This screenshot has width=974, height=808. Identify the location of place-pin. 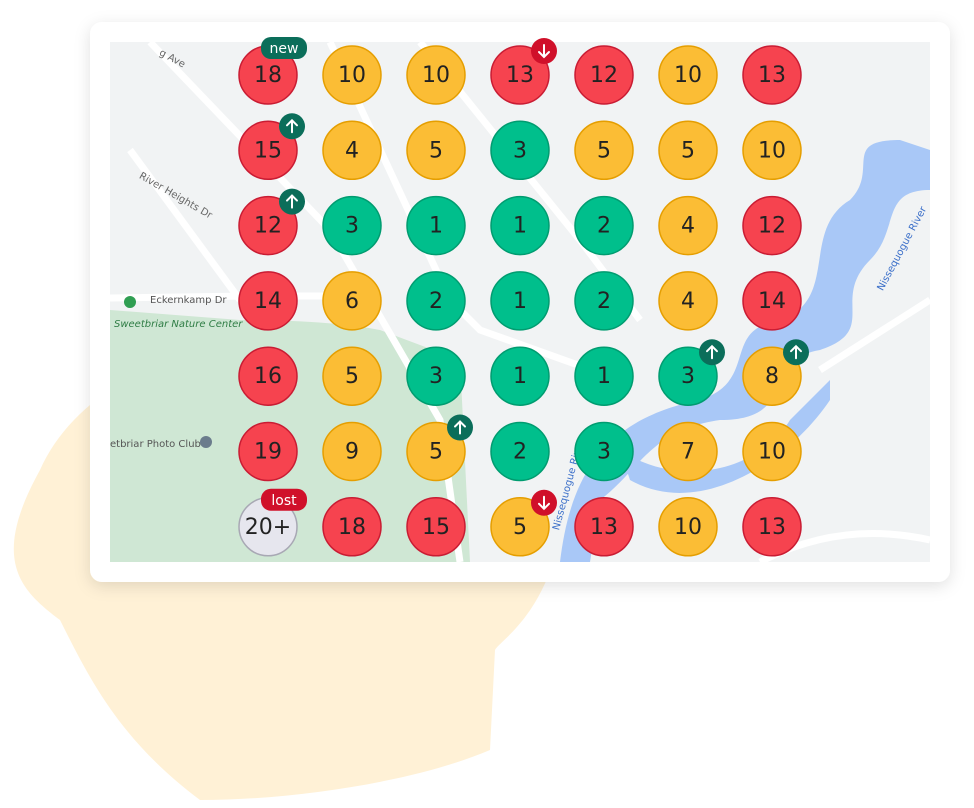
(206, 442).